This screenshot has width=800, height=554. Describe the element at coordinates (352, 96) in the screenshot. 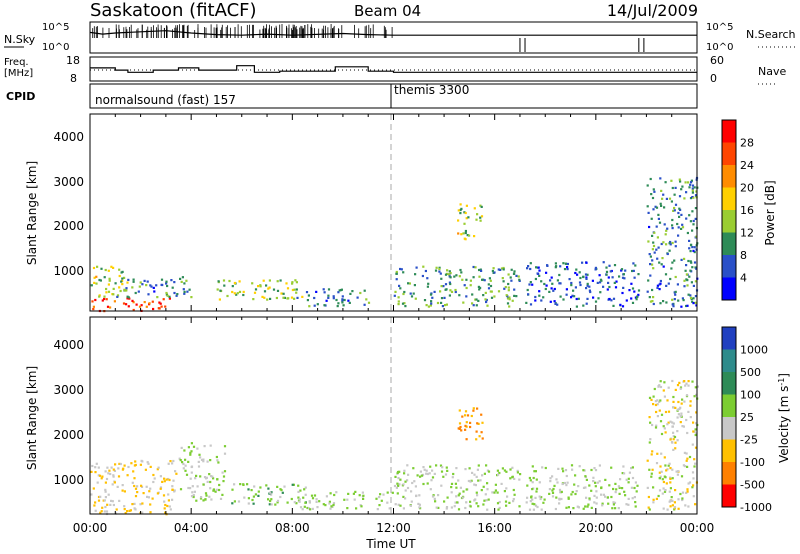

I see `cpid-panel: CPID normalsound (fast) 157 themis 3300` at that location.